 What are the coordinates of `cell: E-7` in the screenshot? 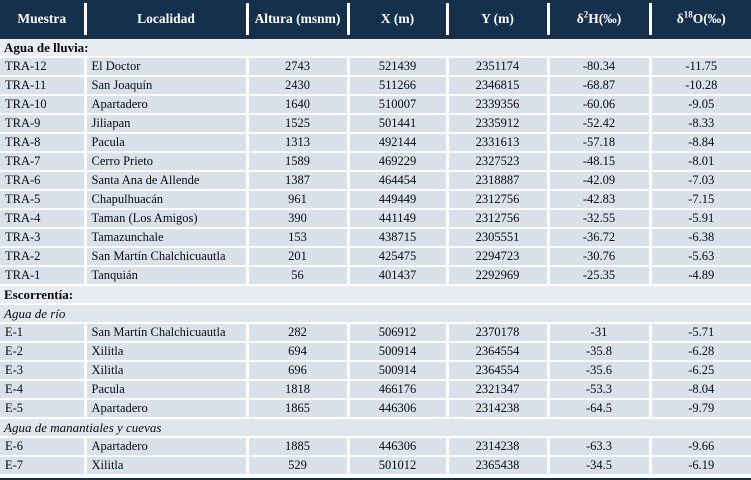 It's located at (43, 465).